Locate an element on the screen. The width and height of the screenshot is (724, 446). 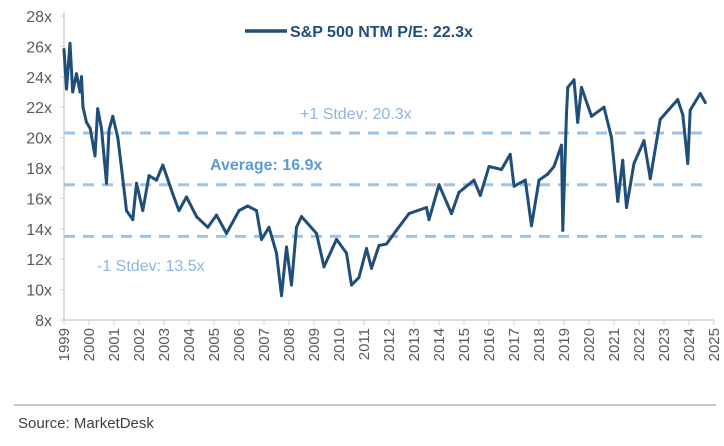
y-tick-label: 12x is located at coordinates (39, 260).